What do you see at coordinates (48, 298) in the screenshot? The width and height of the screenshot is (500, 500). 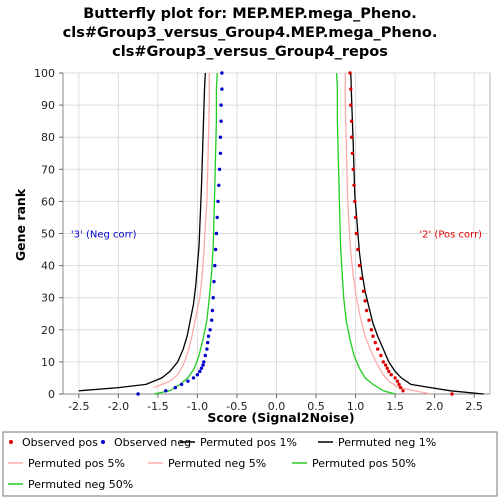 I see `y-tick-label: 30` at bounding box center [48, 298].